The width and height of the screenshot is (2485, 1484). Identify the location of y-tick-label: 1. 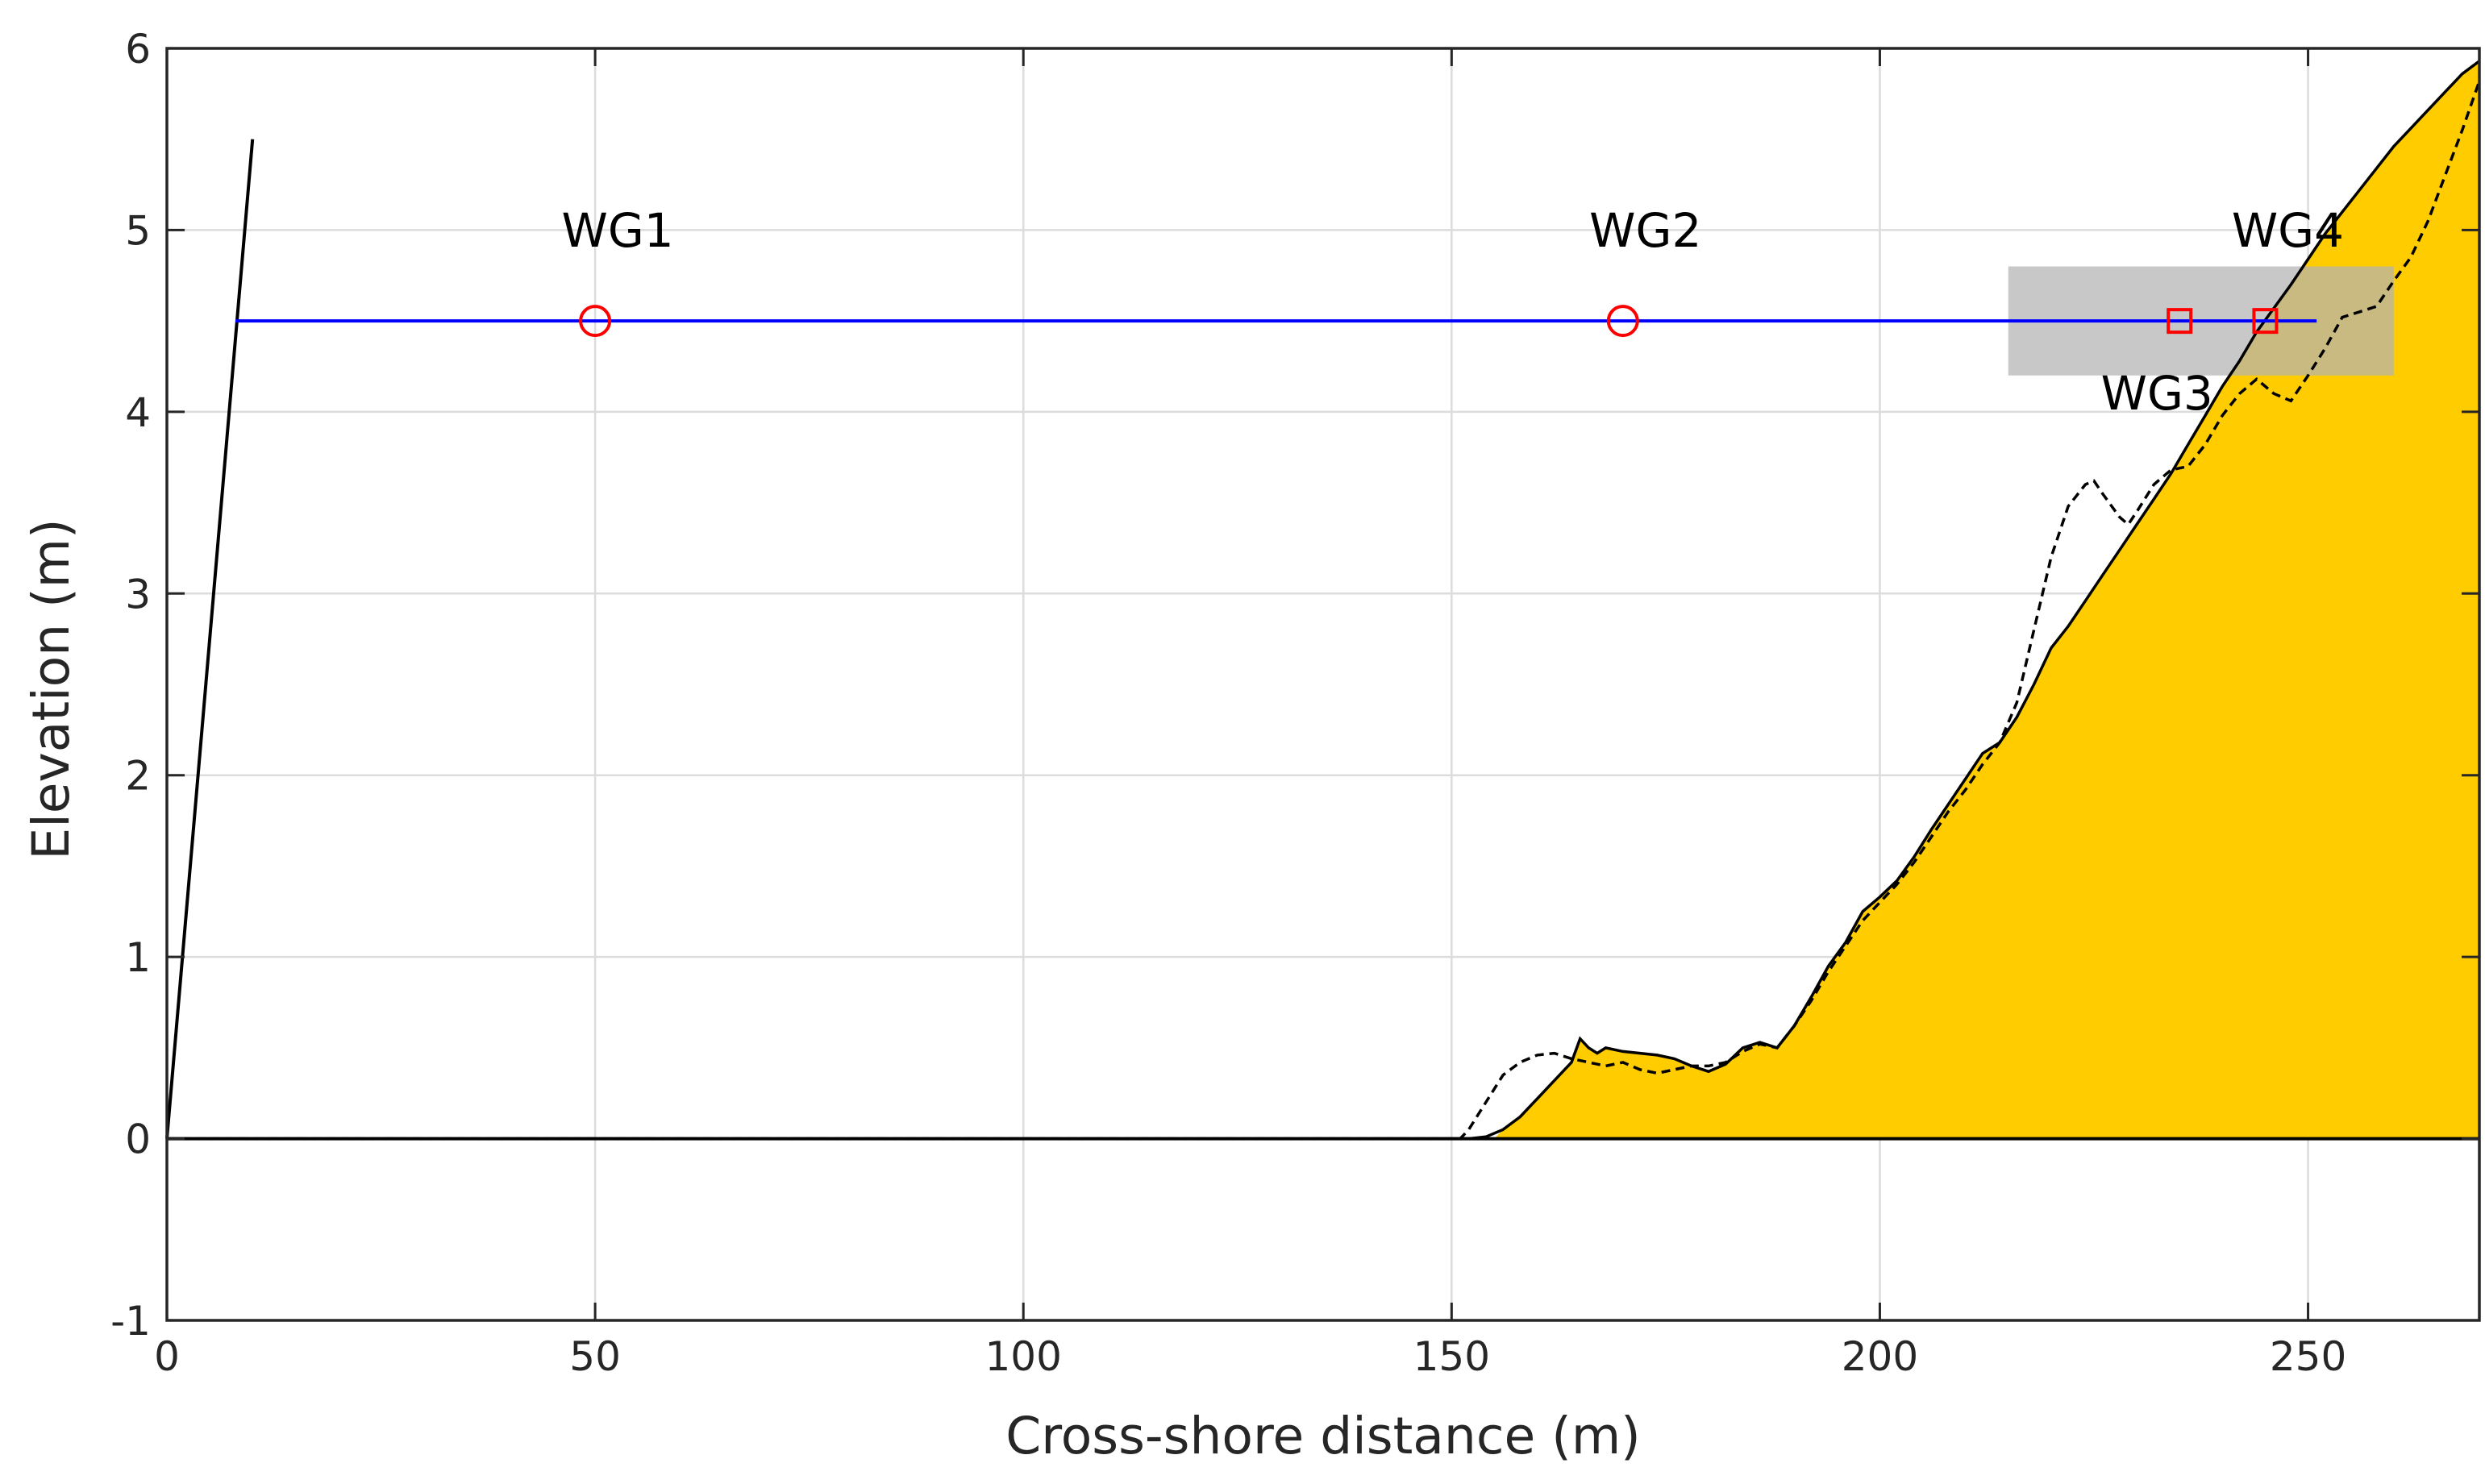
(138, 957).